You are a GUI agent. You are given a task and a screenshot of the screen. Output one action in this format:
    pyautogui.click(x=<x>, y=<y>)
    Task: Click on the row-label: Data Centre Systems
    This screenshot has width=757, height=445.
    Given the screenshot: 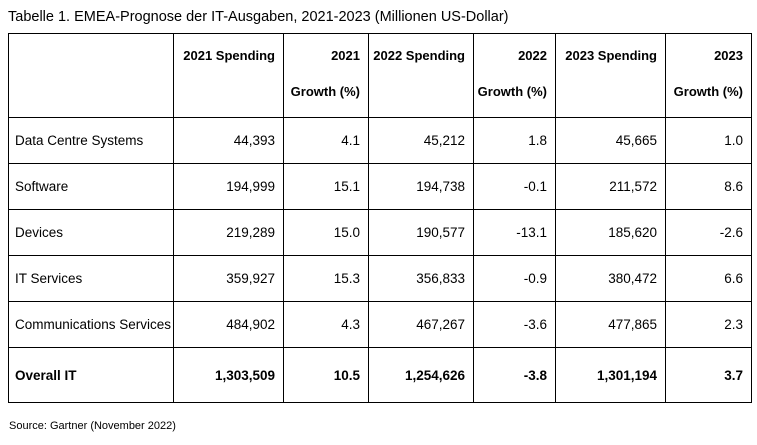 What is the action you would take?
    pyautogui.click(x=91, y=140)
    